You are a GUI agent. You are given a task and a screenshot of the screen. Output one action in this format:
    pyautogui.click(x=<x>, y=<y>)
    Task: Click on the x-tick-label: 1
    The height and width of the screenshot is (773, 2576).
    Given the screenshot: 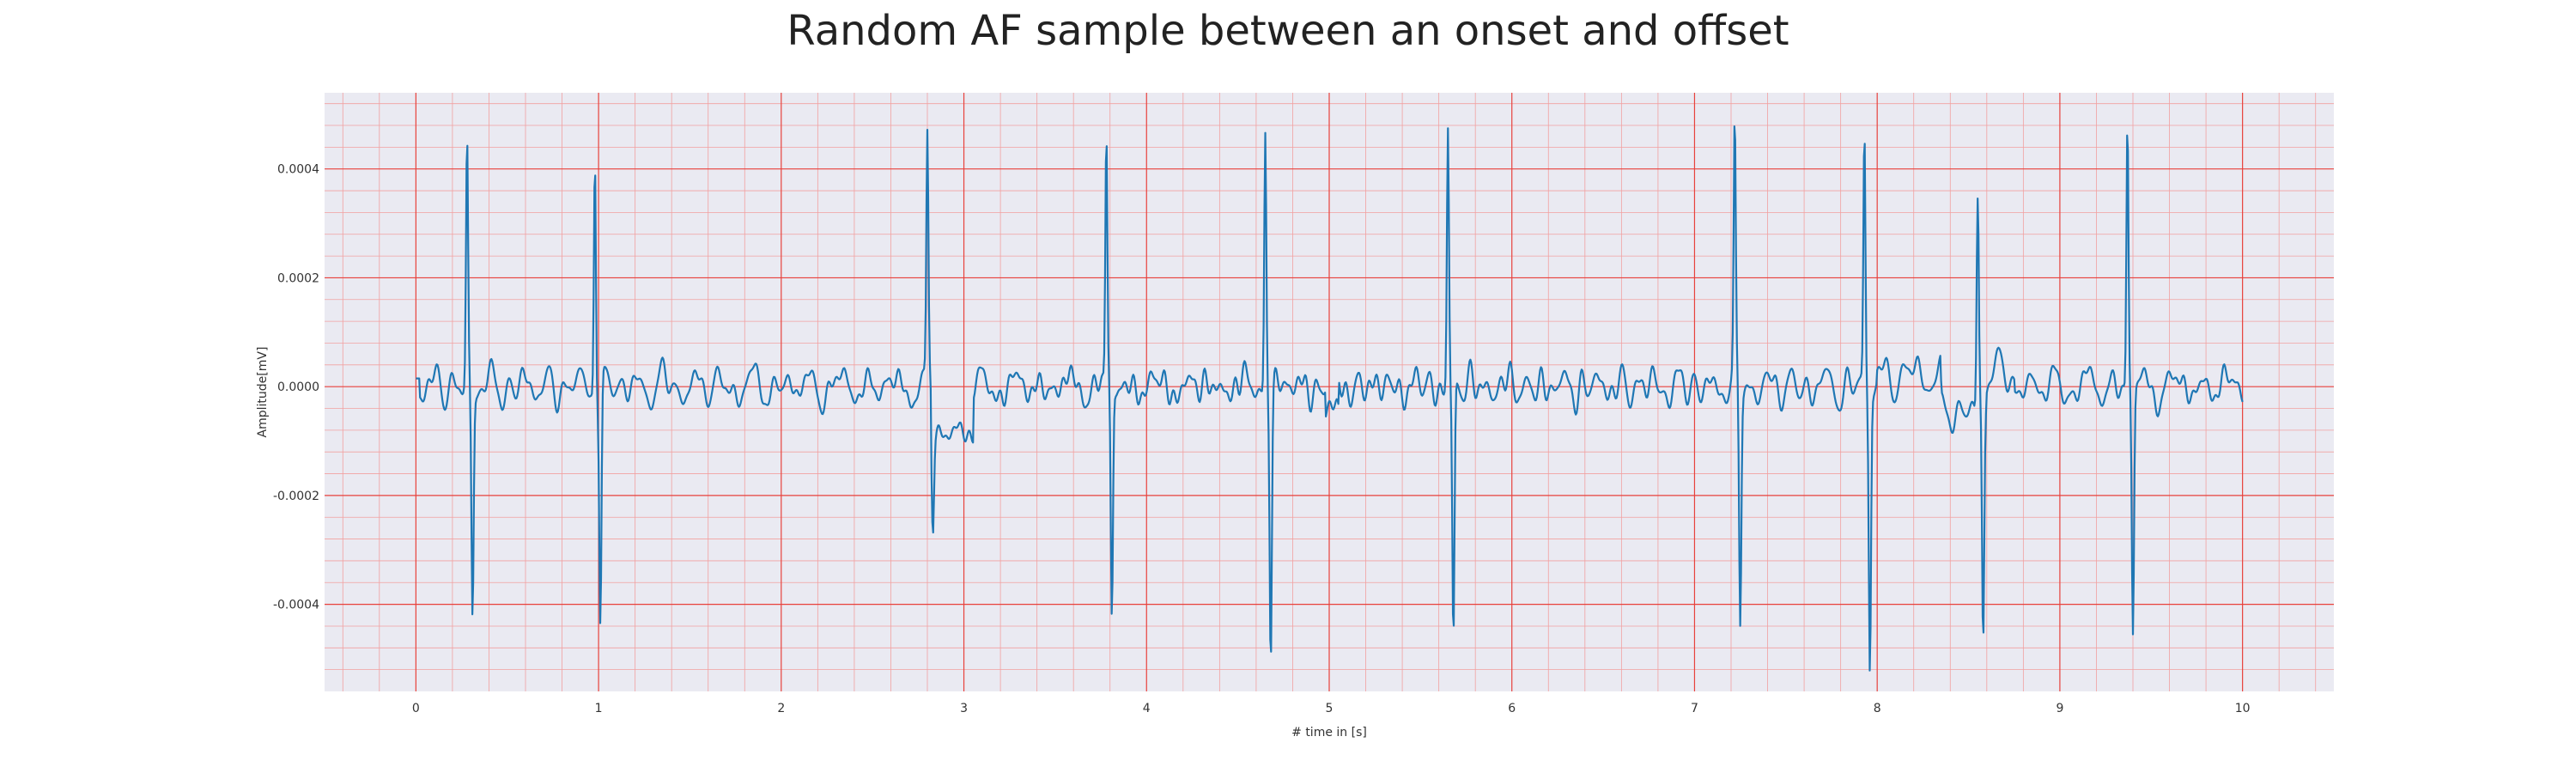 What is the action you would take?
    pyautogui.click(x=599, y=708)
    